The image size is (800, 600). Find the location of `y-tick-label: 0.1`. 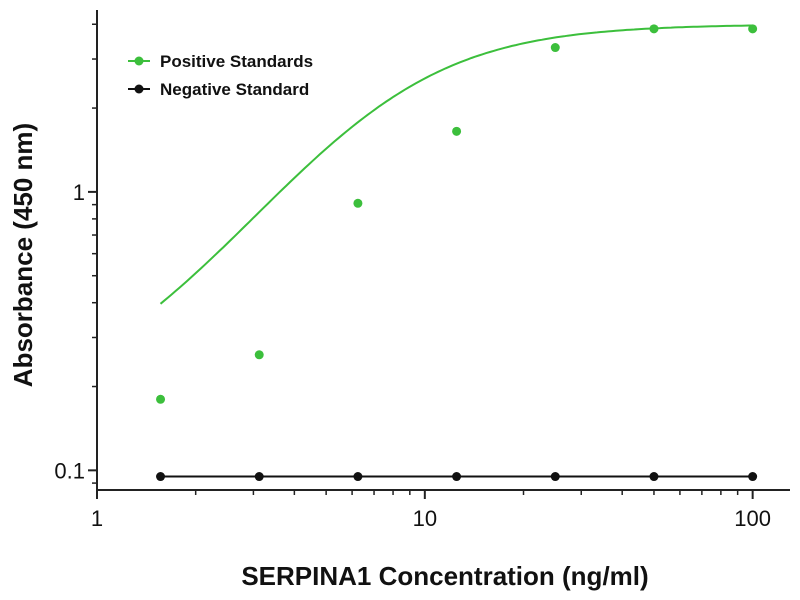

y-tick-label: 0.1 is located at coordinates (69, 470).